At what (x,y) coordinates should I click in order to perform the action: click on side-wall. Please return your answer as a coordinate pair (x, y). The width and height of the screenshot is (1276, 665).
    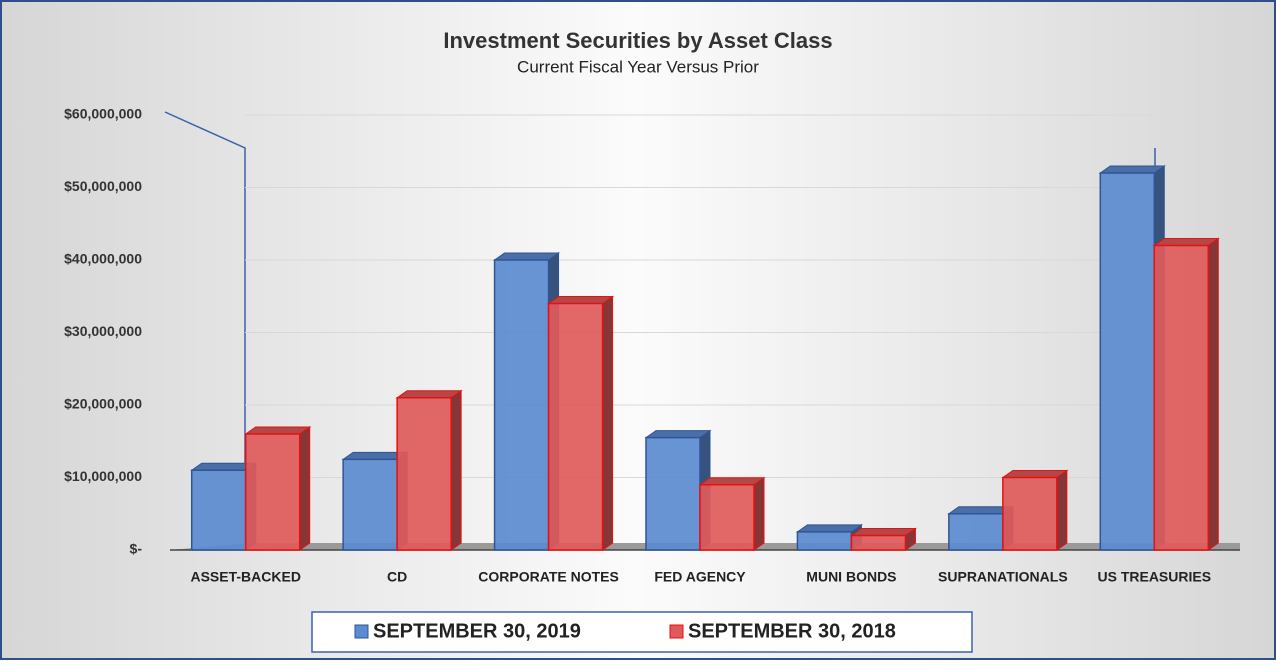
    Looking at the image, I should click on (205, 327).